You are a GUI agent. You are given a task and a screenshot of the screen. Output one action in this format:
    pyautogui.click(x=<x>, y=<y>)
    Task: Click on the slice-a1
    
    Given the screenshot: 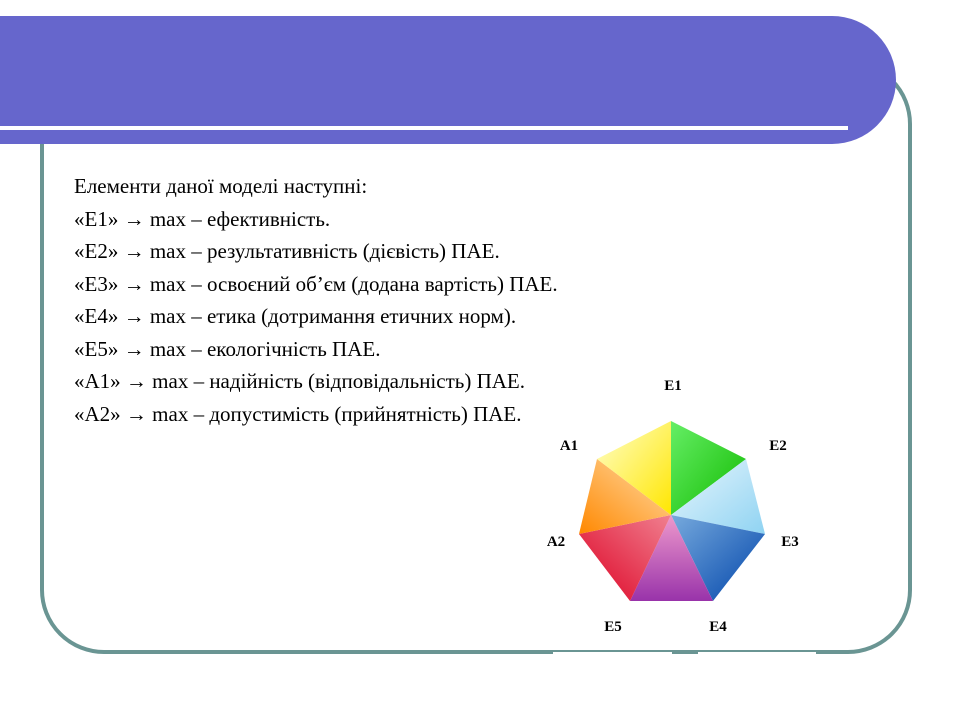 What is the action you would take?
    pyautogui.click(x=634, y=468)
    